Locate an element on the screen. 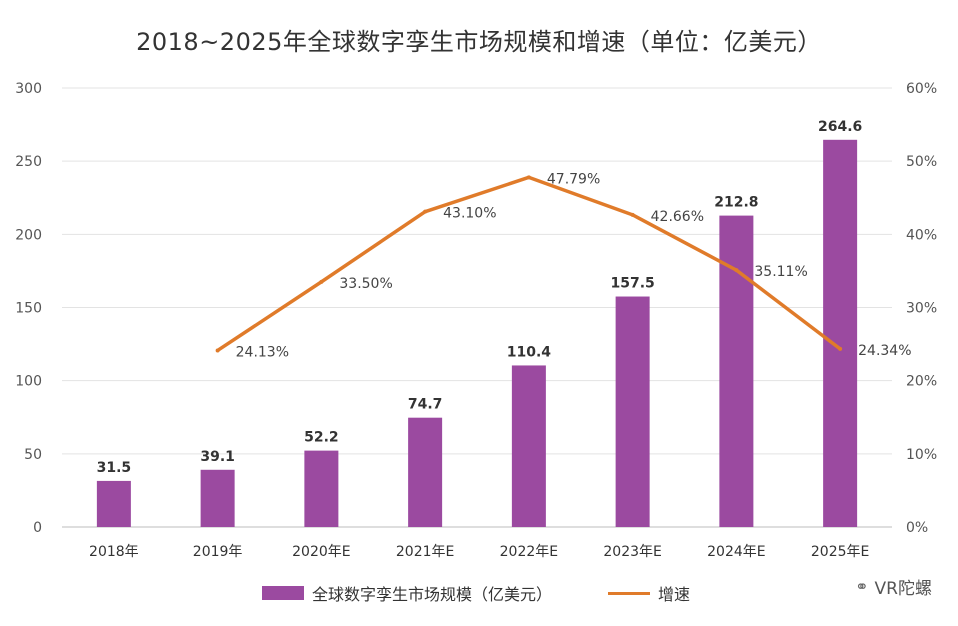  growth-value-label: 24.13% is located at coordinates (262, 352).